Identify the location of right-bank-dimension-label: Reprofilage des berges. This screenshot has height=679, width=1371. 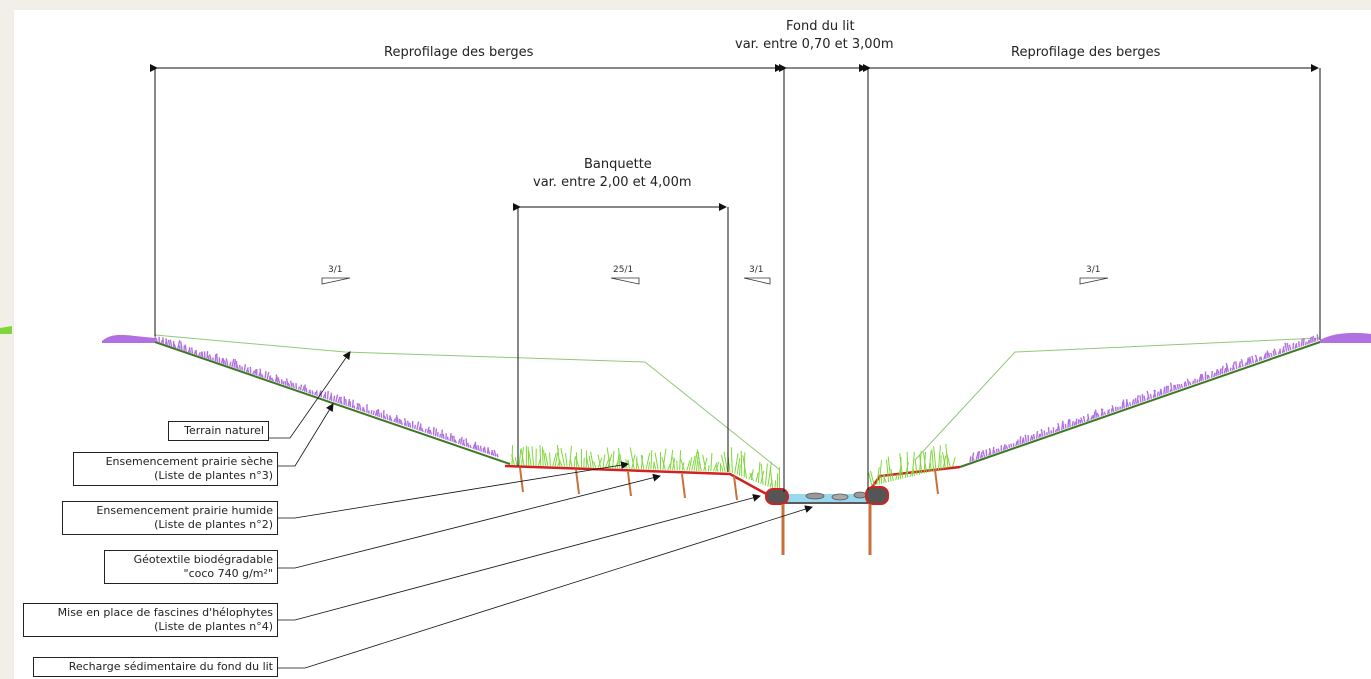
(1086, 52).